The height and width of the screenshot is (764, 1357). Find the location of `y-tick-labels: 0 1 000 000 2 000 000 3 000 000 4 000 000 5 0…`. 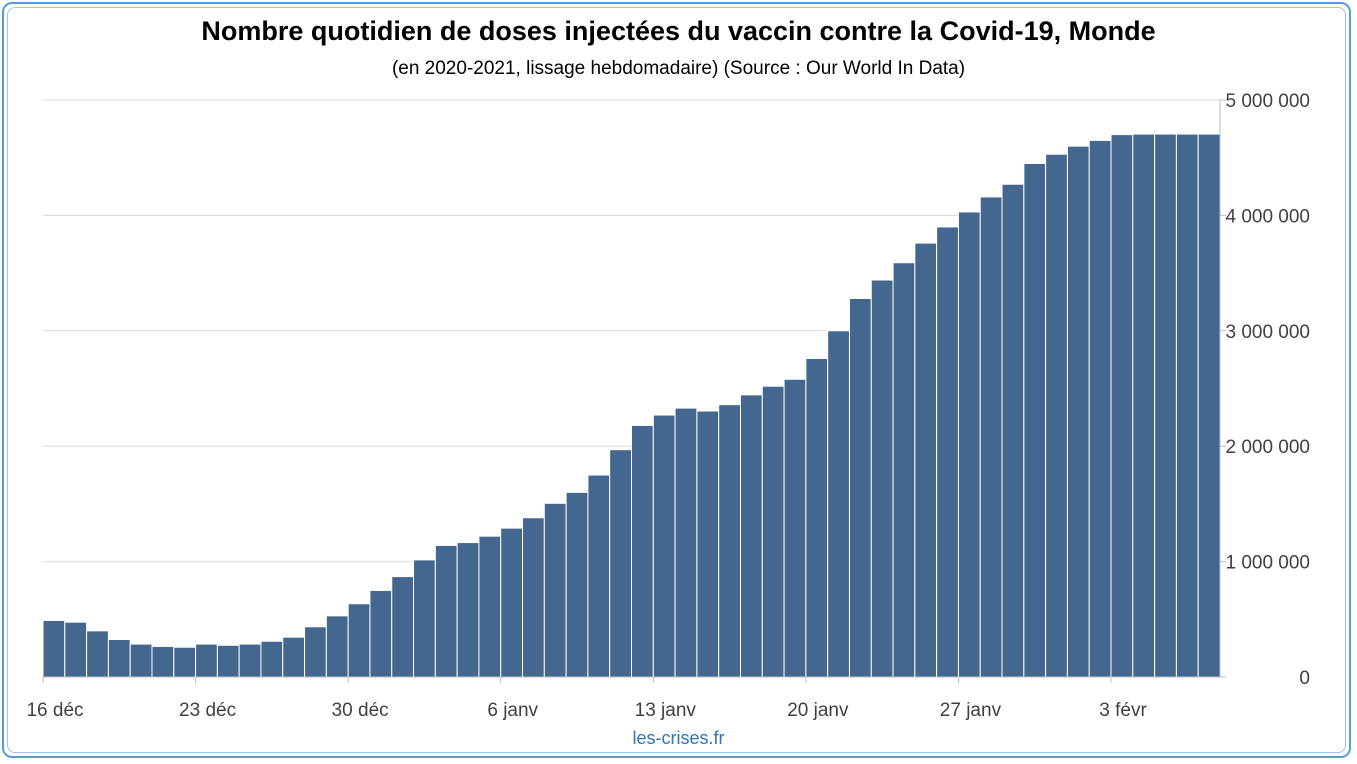

y-tick-labels: 0 1 000 000 2 000 000 3 000 000 4 000 000 5 0… is located at coordinates (1267, 390).